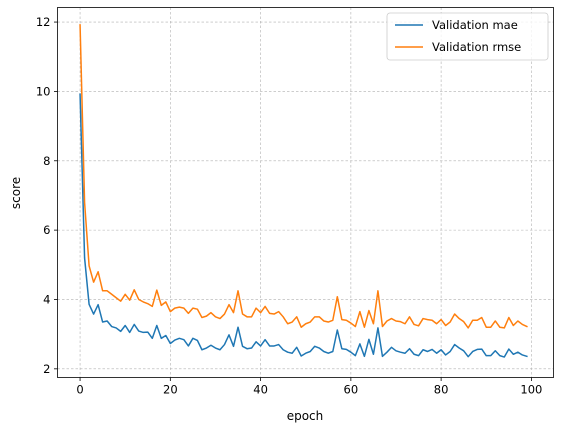  I want to click on legend-box, so click(467, 36).